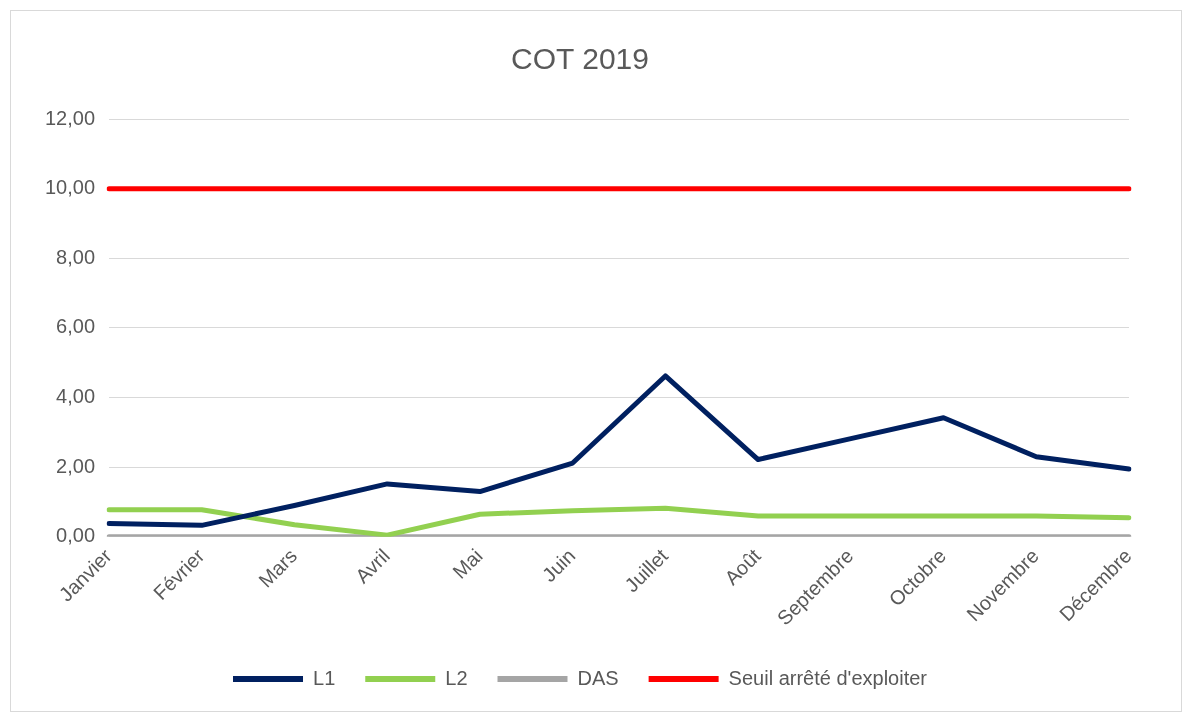  I want to click on legend-label: L2, so click(456, 677).